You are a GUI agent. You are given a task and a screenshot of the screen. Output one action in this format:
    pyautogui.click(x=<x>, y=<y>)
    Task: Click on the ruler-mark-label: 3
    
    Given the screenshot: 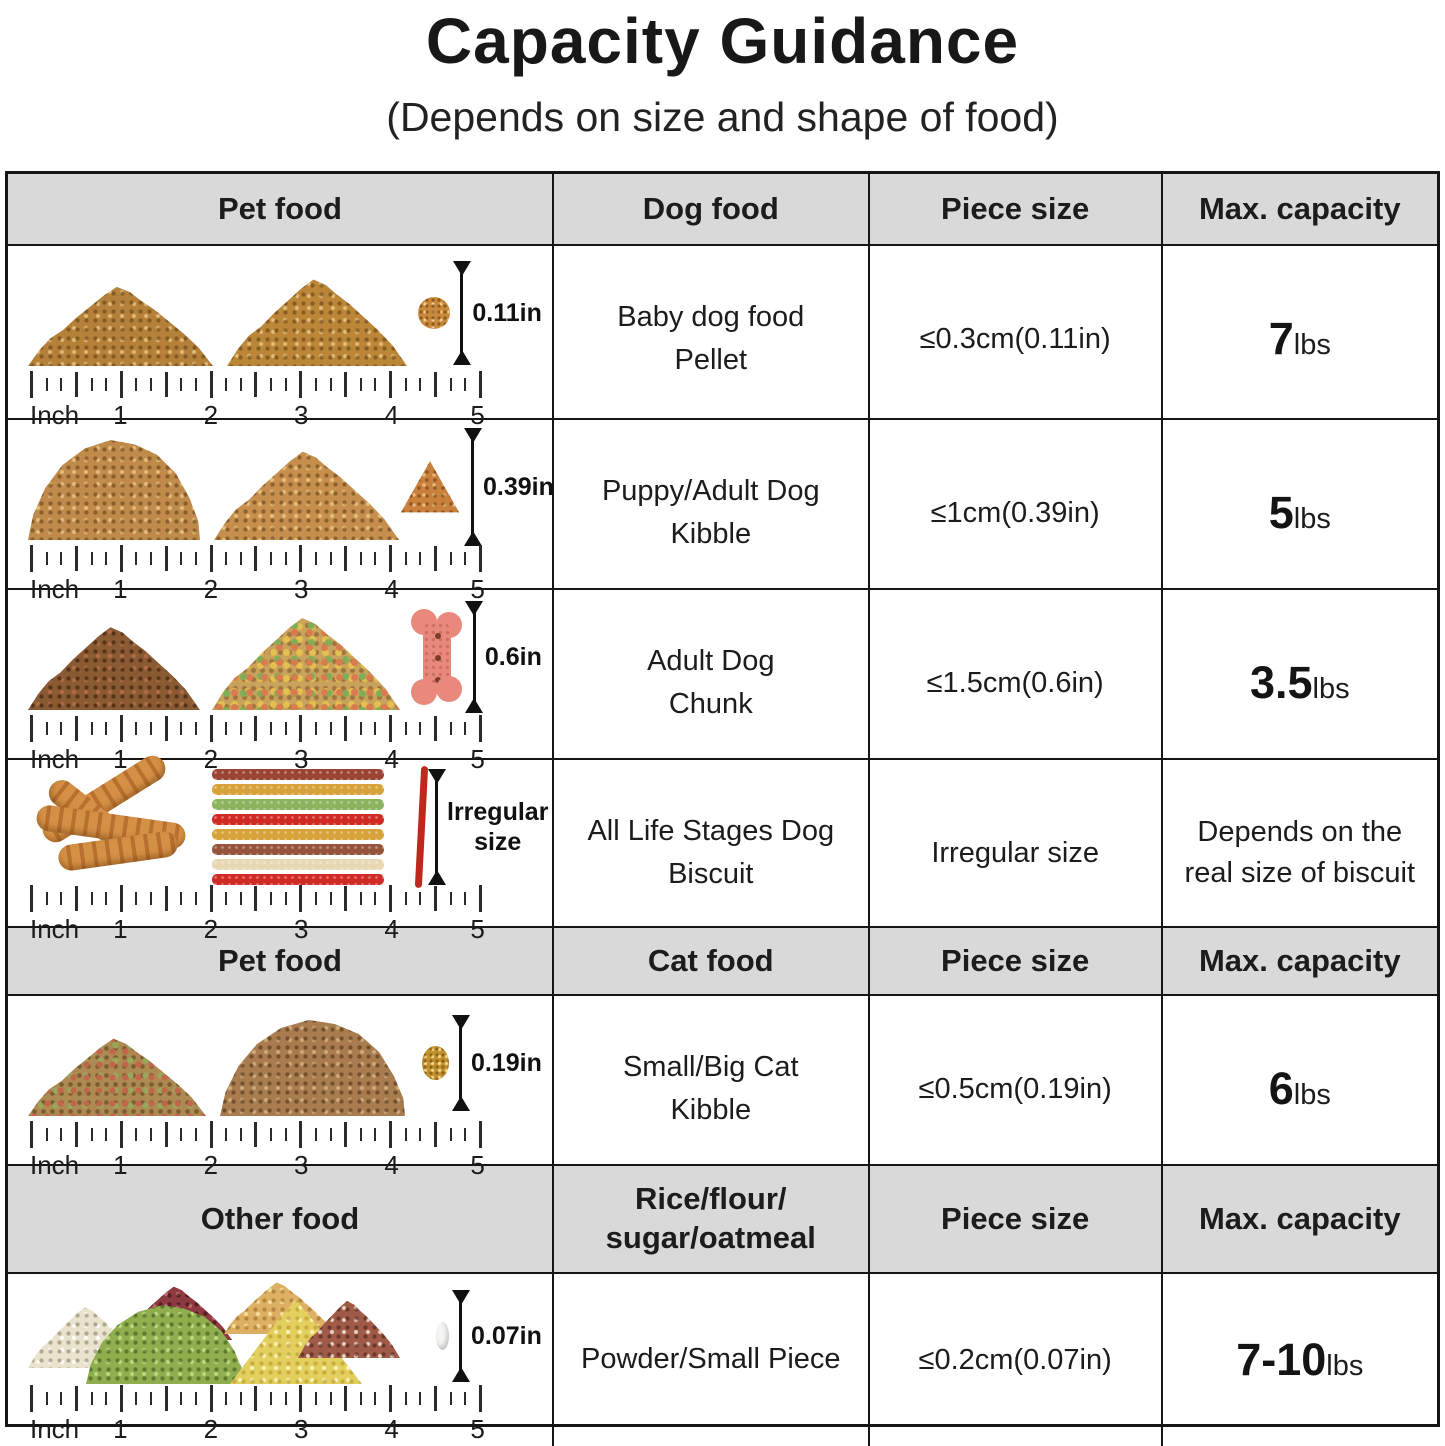 What is the action you would take?
    pyautogui.click(x=301, y=415)
    